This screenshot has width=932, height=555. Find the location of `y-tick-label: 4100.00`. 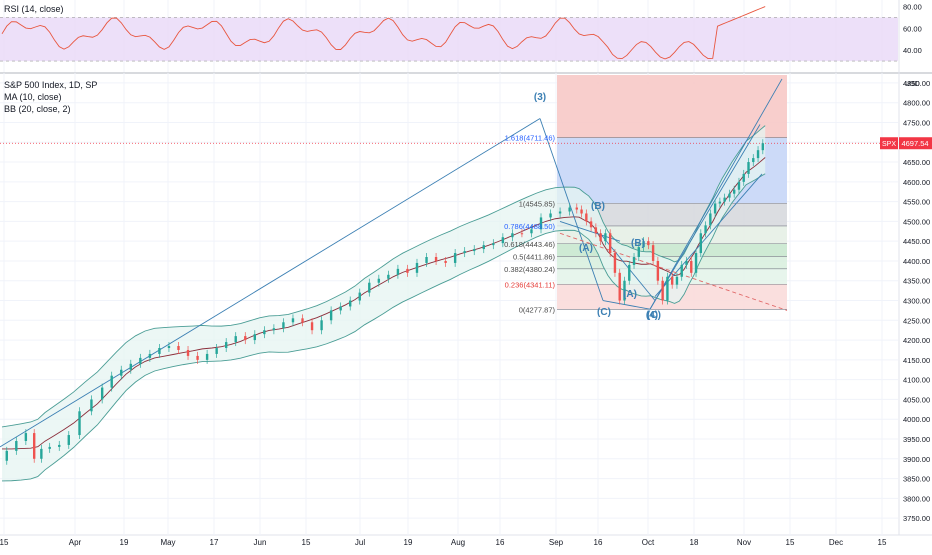

y-tick-label: 4100.00 is located at coordinates (916, 380).